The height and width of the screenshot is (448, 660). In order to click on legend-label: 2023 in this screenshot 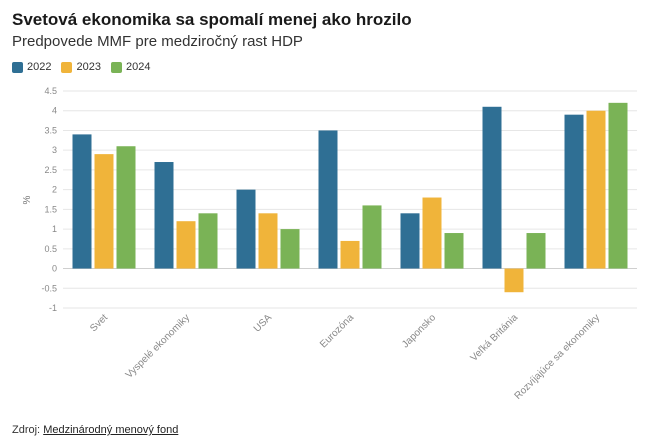, I will do `click(88, 67)`.